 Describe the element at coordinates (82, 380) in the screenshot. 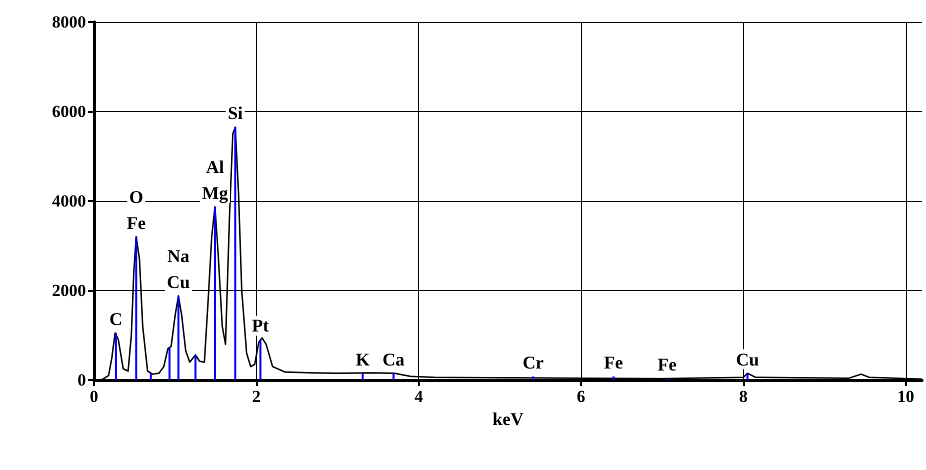

I see `y-tick-label: 0` at that location.